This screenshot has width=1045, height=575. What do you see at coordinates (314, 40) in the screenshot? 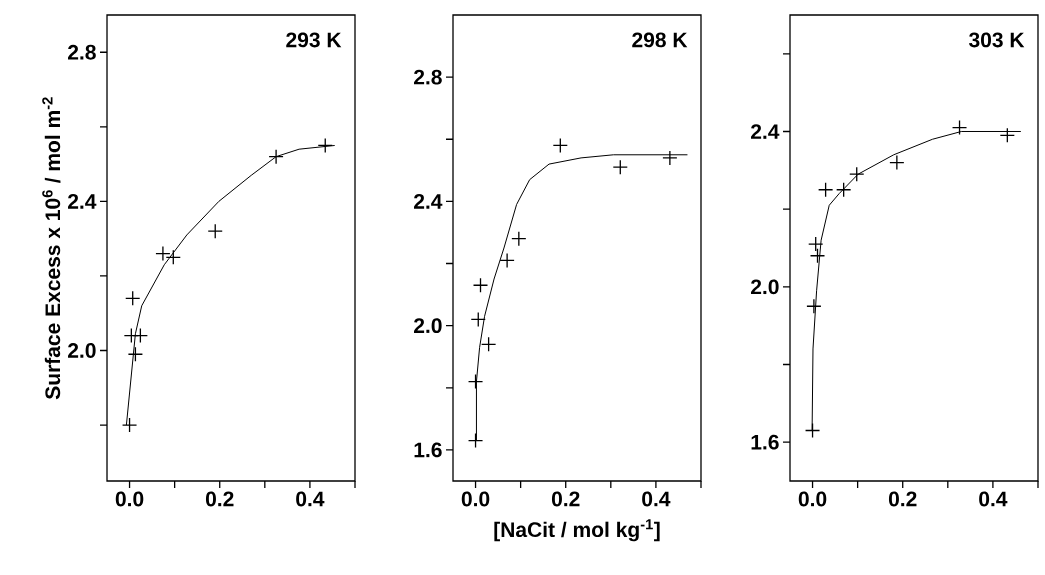
I see `annotation: 293 K` at bounding box center [314, 40].